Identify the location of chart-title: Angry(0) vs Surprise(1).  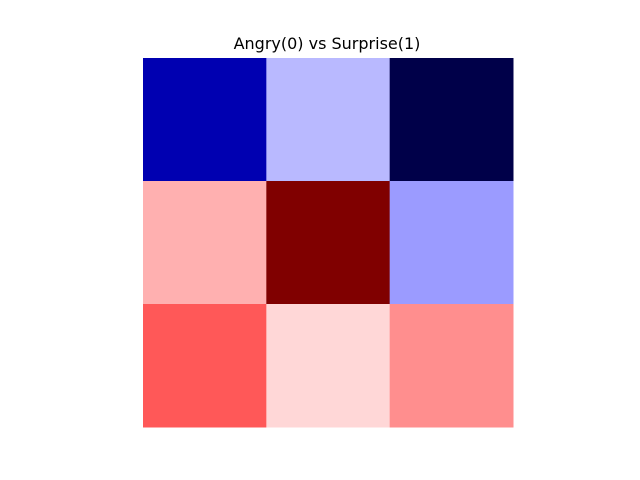
(327, 43).